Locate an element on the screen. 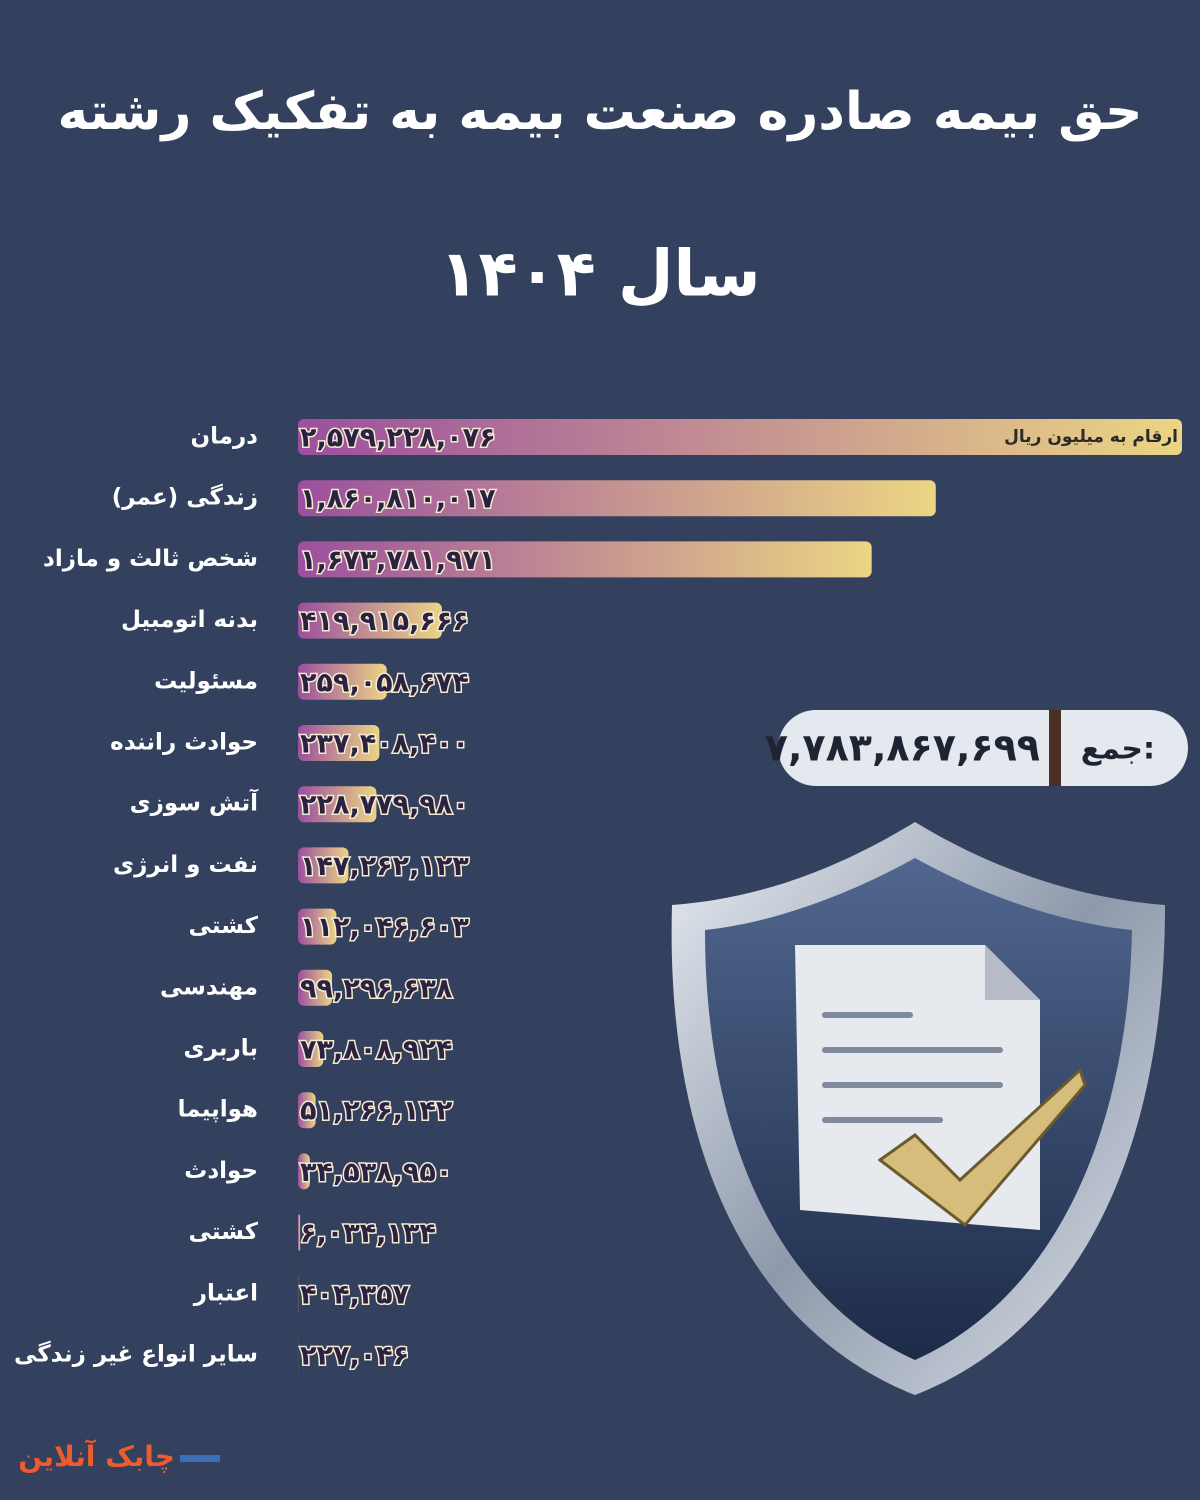  value-label: ۲۳۷,۴۰۸,۴۰۰ is located at coordinates (384, 744).